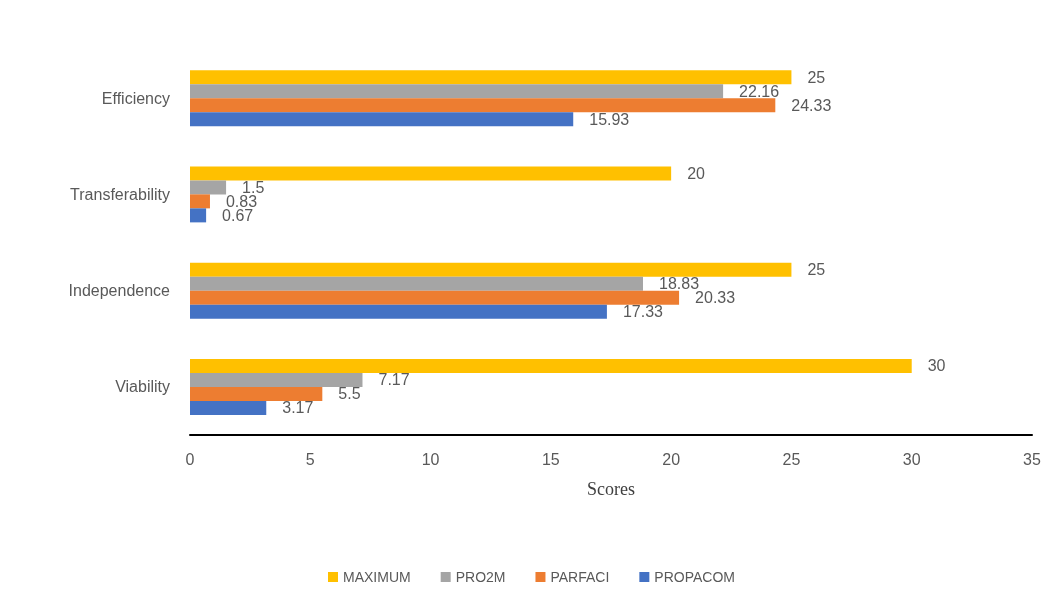 The height and width of the screenshot is (607, 1063). I want to click on data-label: 7.17, so click(394, 380).